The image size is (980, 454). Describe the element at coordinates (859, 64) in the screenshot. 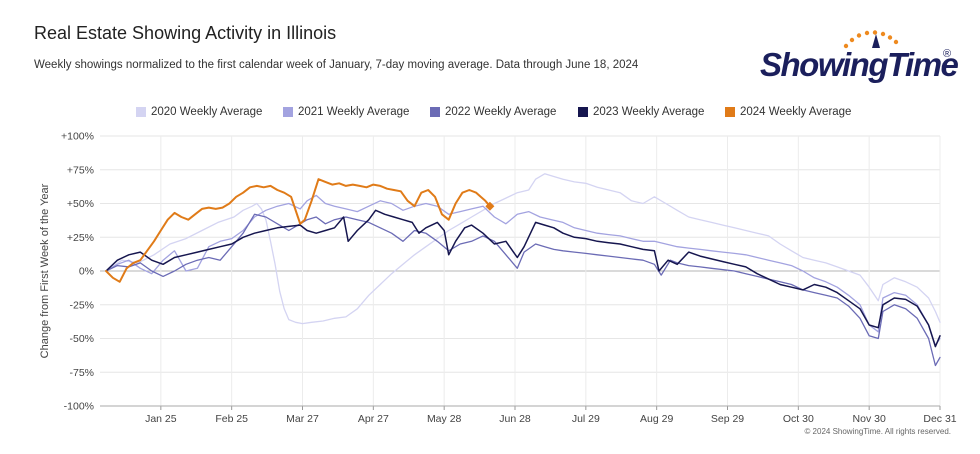

I see `logo-wordmark: ShowingTime` at that location.